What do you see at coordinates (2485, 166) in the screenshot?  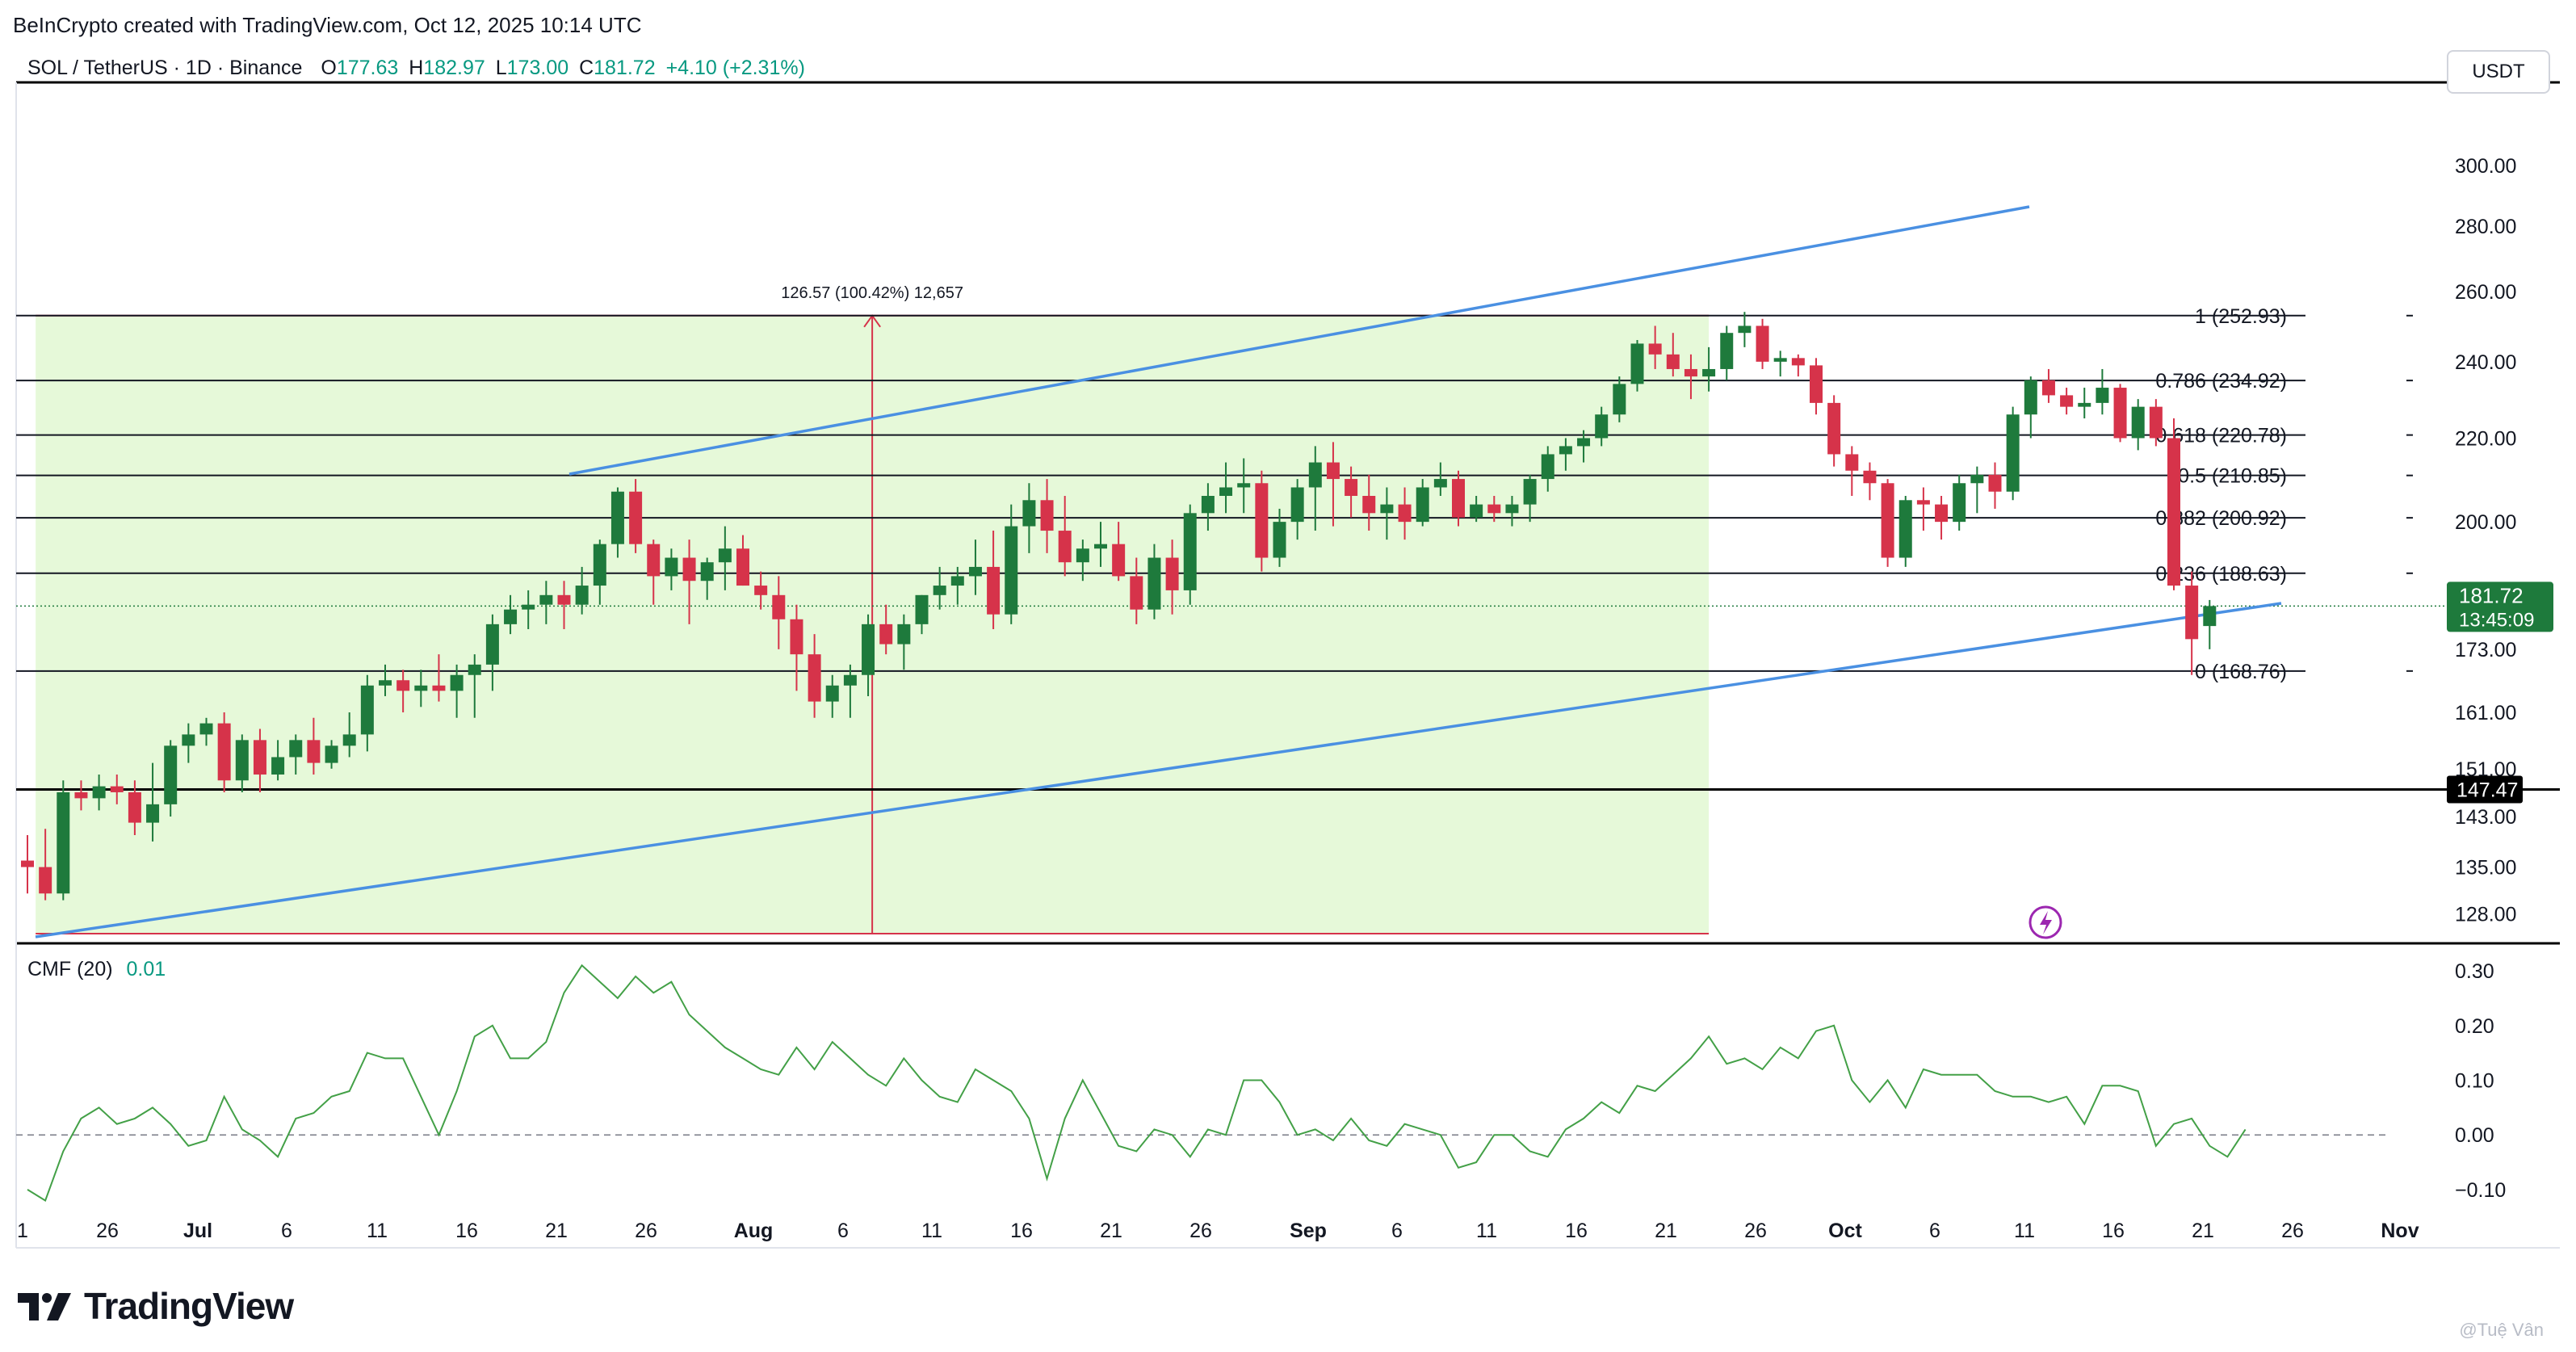 I see `price-tick-label: 300.00` at bounding box center [2485, 166].